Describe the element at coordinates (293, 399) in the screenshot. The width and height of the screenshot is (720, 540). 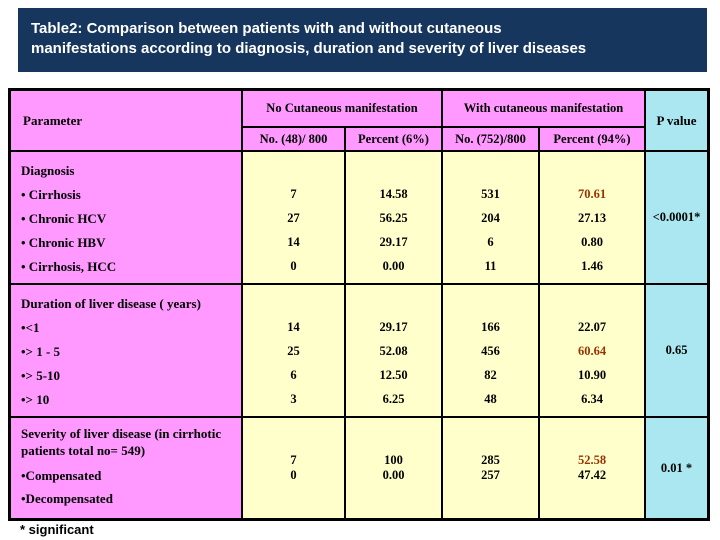
I see `value: 3` at that location.